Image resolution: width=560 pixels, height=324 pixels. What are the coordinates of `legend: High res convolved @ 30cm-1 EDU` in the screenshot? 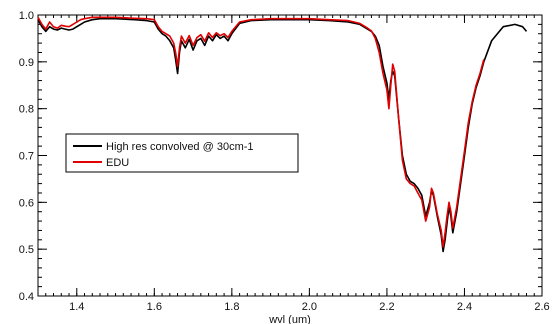 It's located at (182, 153).